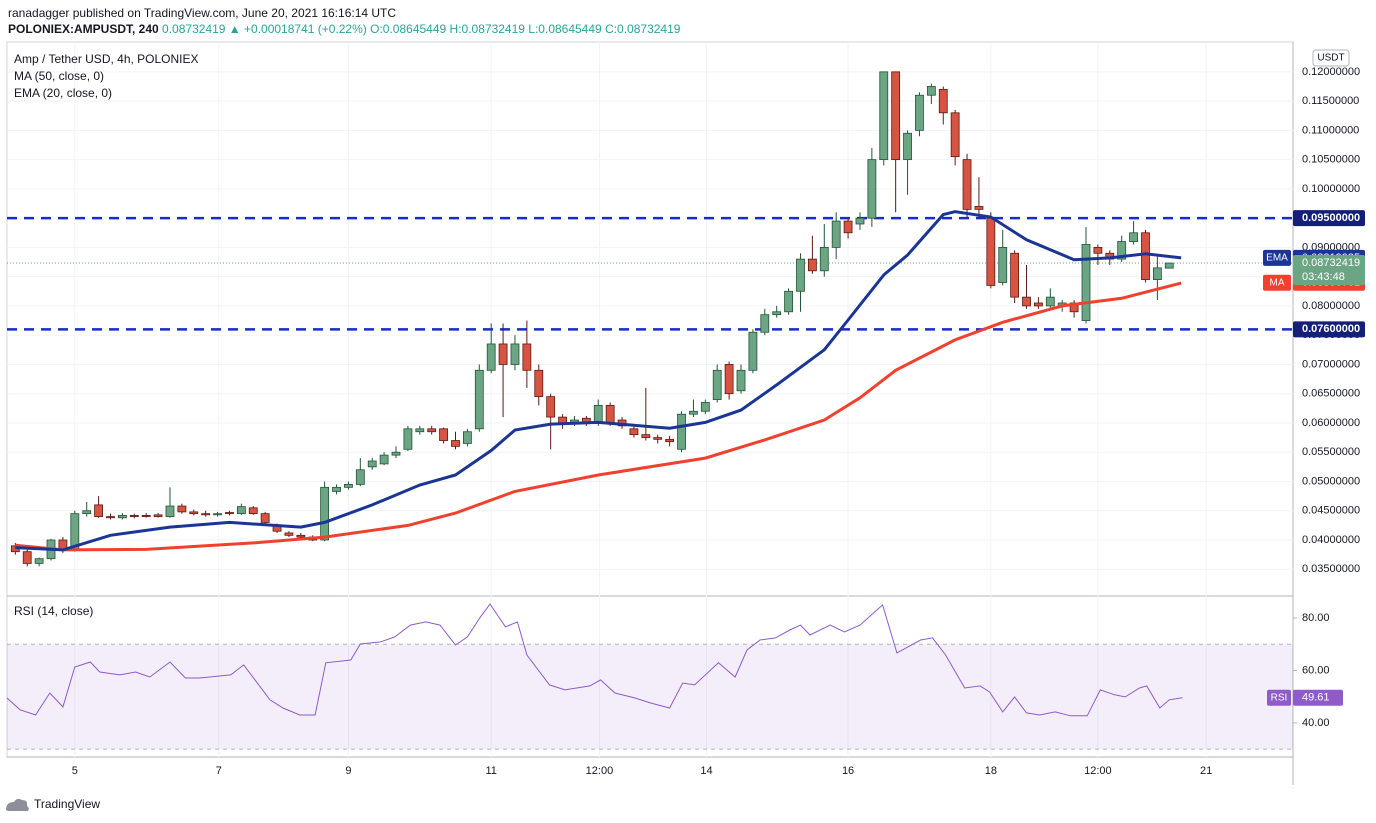  I want to click on legend-entry: EMA (20, close, 0), so click(63, 93).